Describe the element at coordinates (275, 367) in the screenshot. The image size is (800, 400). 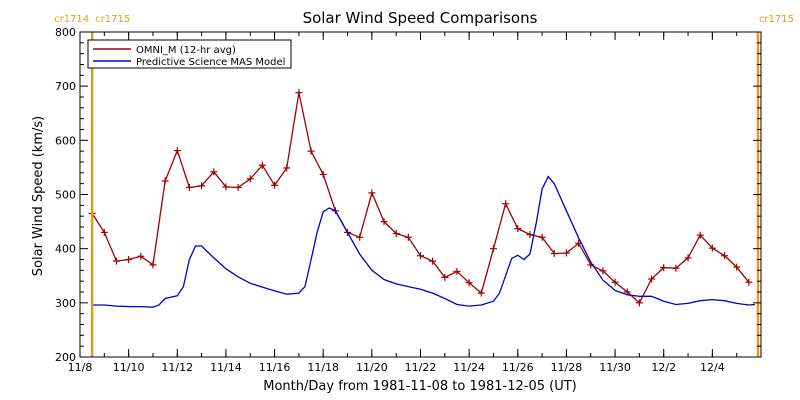
I see `x-tick-label: 11/16` at that location.